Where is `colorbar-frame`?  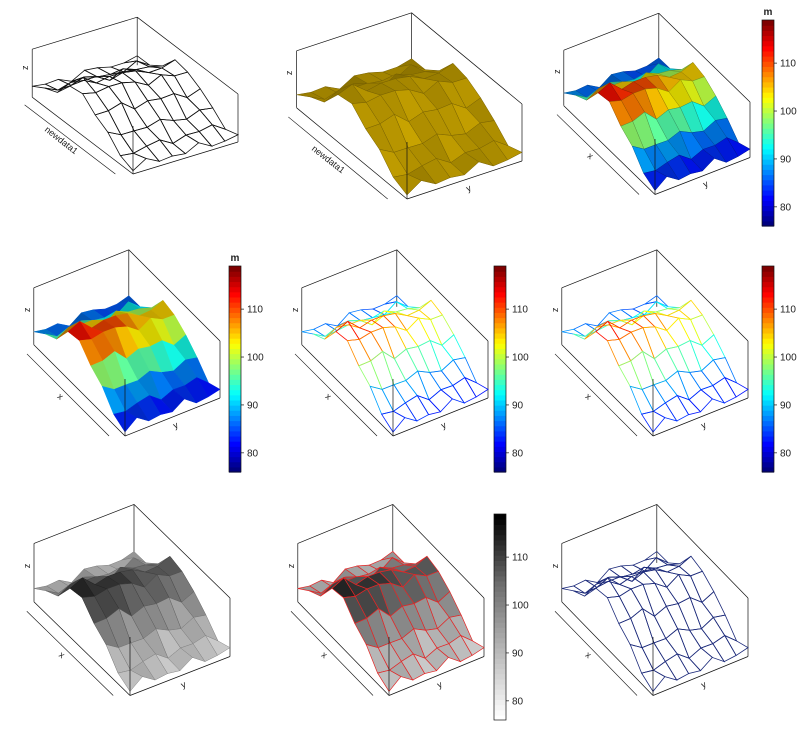
colorbar-frame is located at coordinates (768, 123).